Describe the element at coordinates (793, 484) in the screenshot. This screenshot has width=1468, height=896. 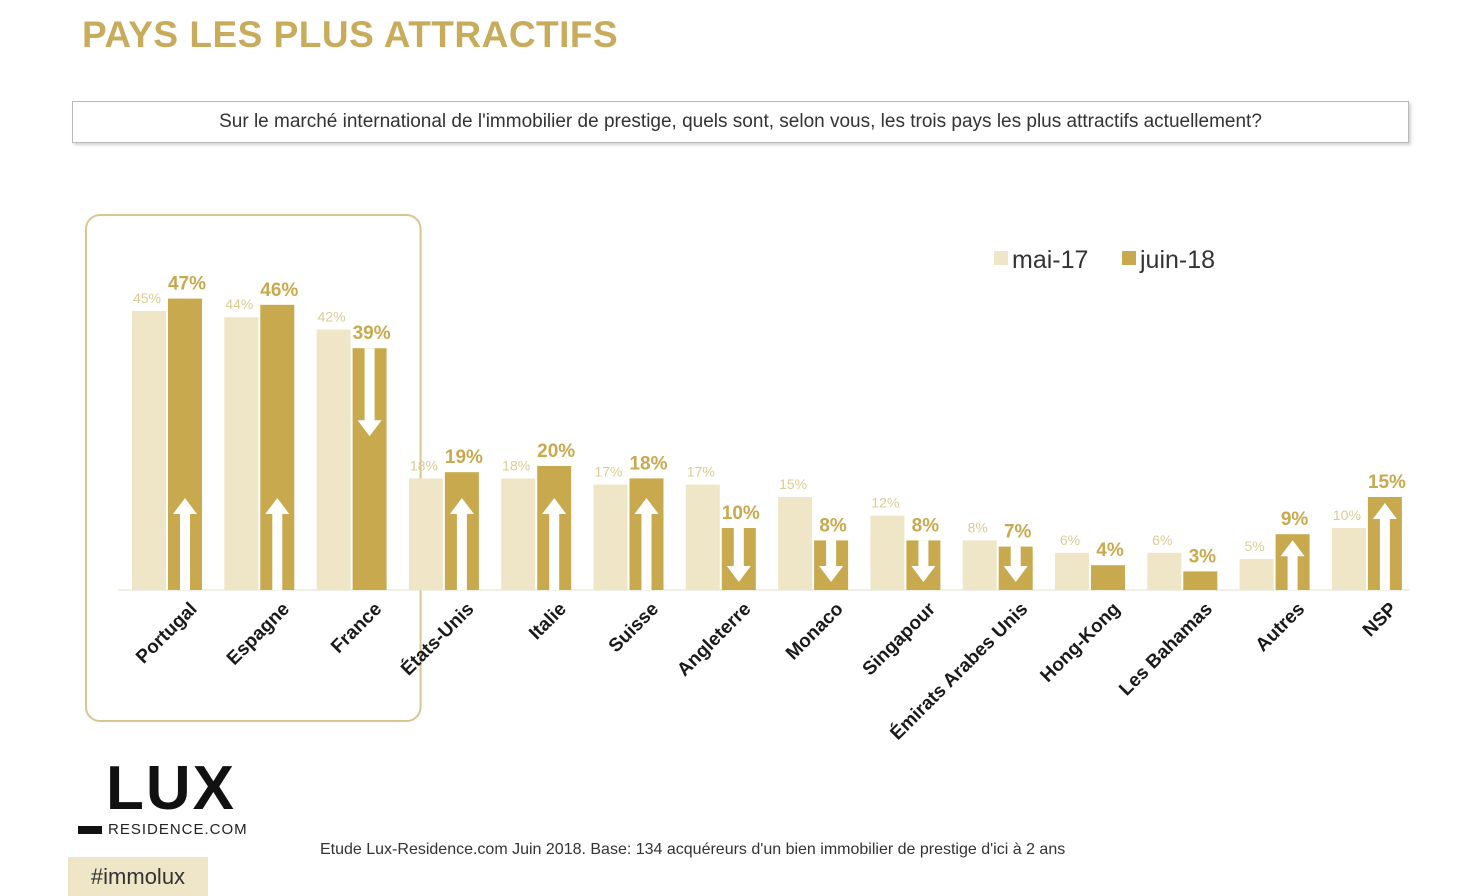
I see `value-label-mai-17: 15%` at that location.